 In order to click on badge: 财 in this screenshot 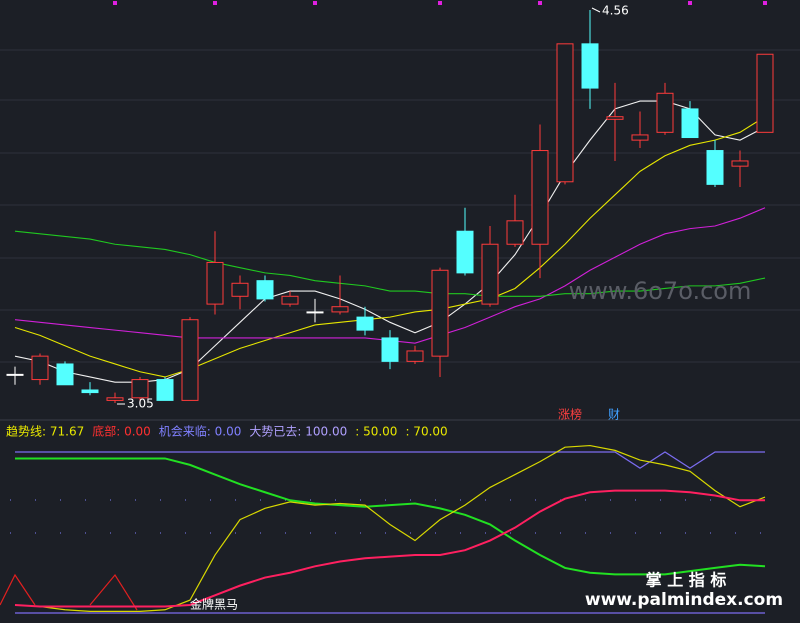, I will do `click(614, 415)`.